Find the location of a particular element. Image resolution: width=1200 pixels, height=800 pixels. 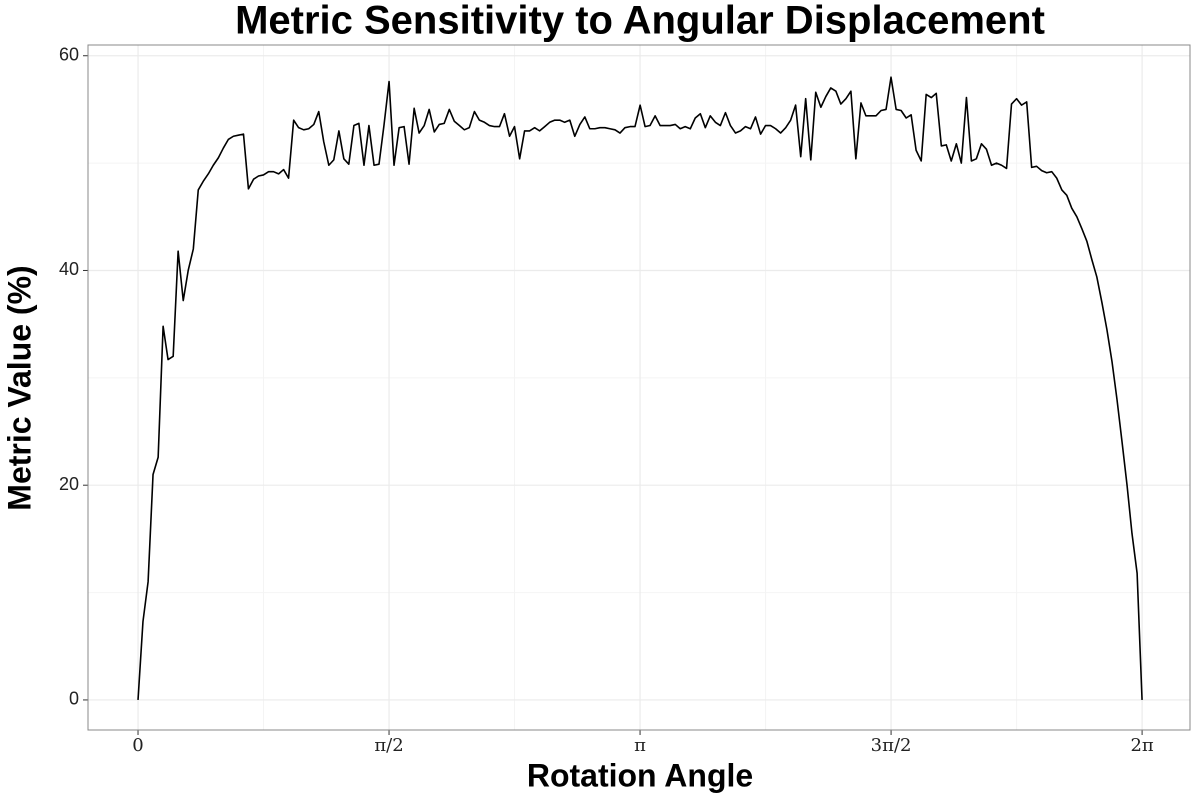

x-axis-label: Rotation Angle is located at coordinates (640, 775).